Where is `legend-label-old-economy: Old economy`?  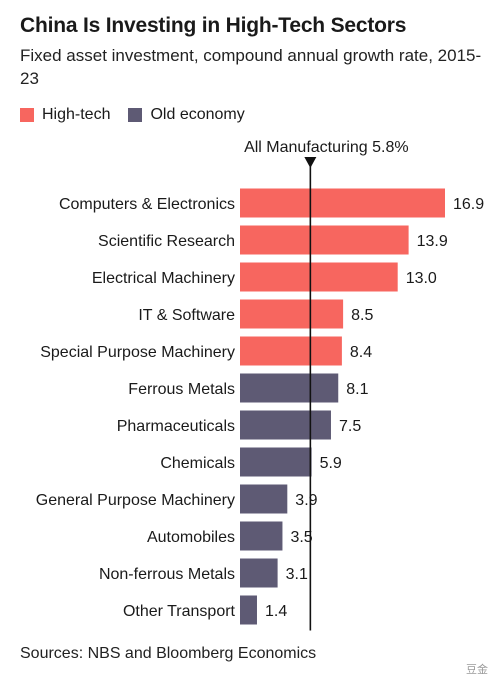 legend-label-old-economy: Old economy is located at coordinates (197, 114).